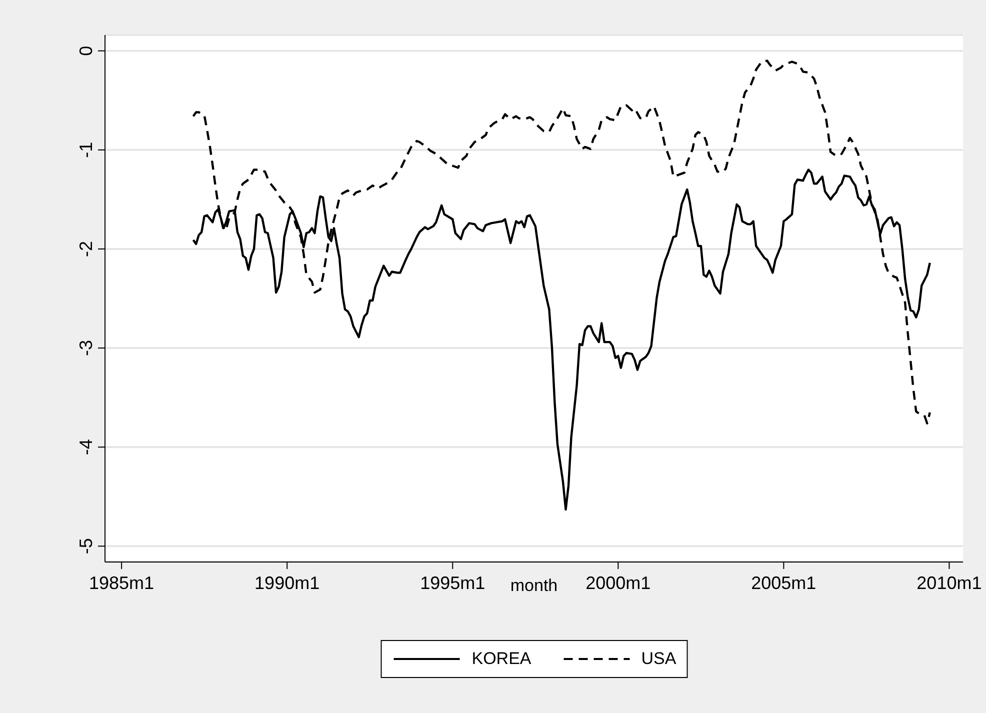  What do you see at coordinates (86, 447) in the screenshot?
I see `y-tick-label: -4` at bounding box center [86, 447].